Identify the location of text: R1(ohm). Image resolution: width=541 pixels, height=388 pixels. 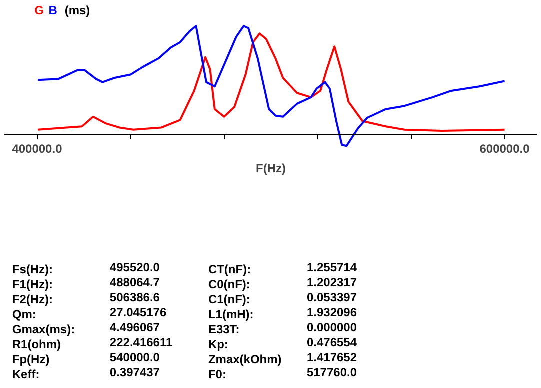
(37, 345).